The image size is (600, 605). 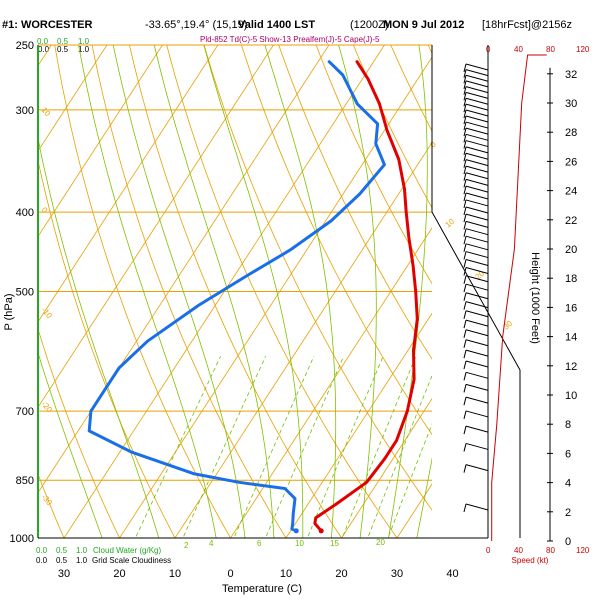 What do you see at coordinates (230, 574) in the screenshot?
I see `temperature-tick-3: 0` at bounding box center [230, 574].